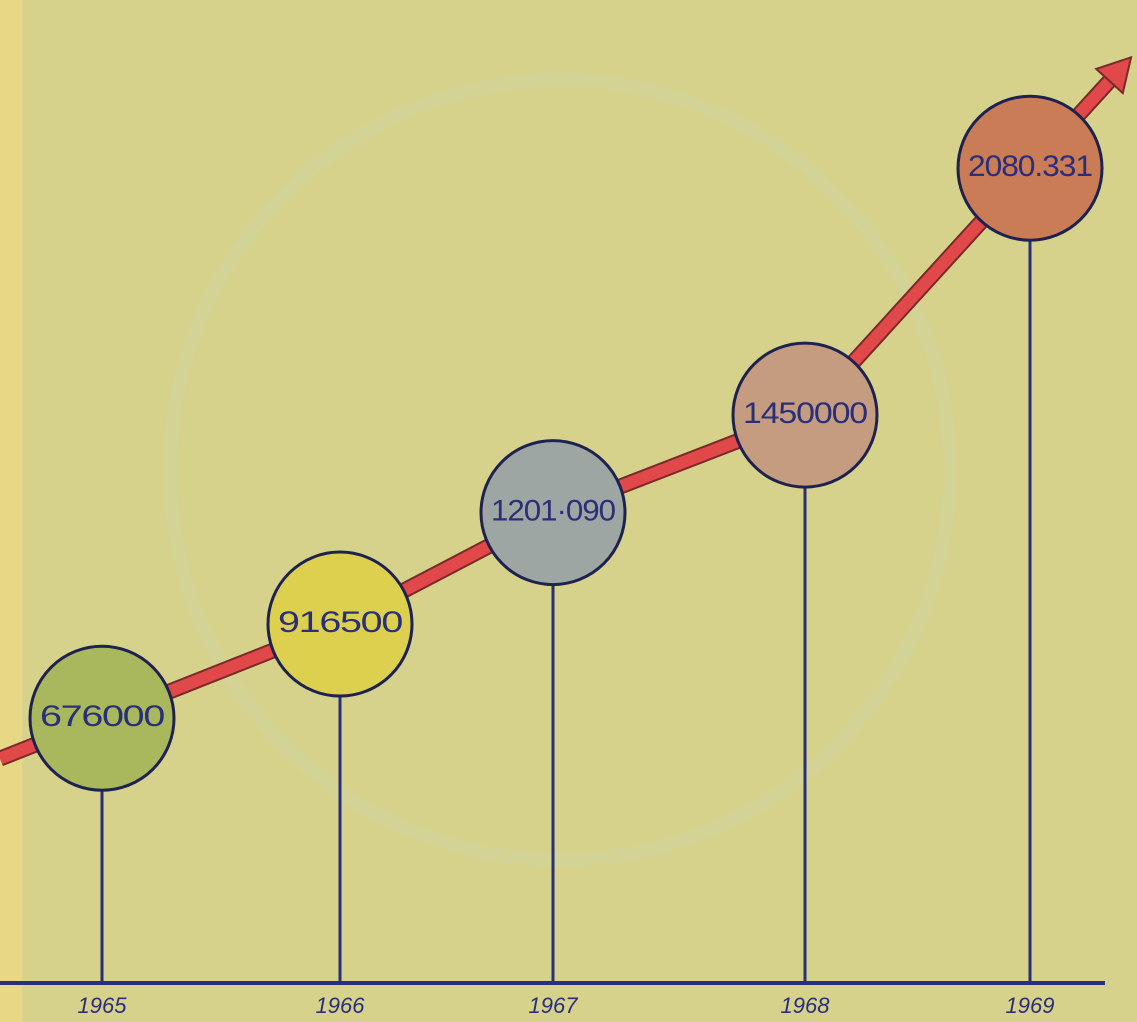 This screenshot has height=1022, width=1137. Describe the element at coordinates (553, 510) in the screenshot. I see `value-label: 1201·090` at that location.